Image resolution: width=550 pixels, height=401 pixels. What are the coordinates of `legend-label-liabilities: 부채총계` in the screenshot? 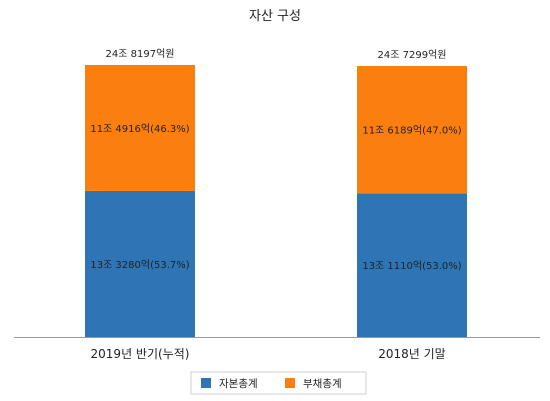 It's located at (322, 384).